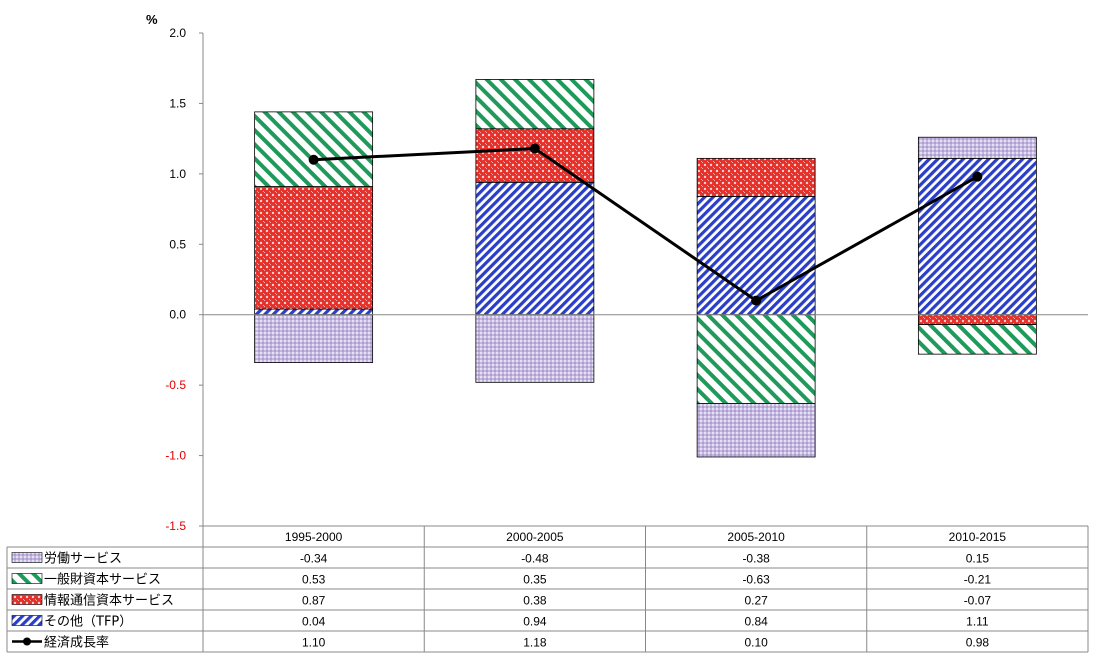 The height and width of the screenshot is (672, 1099). I want to click on legend-marker-icon, so click(27, 641).